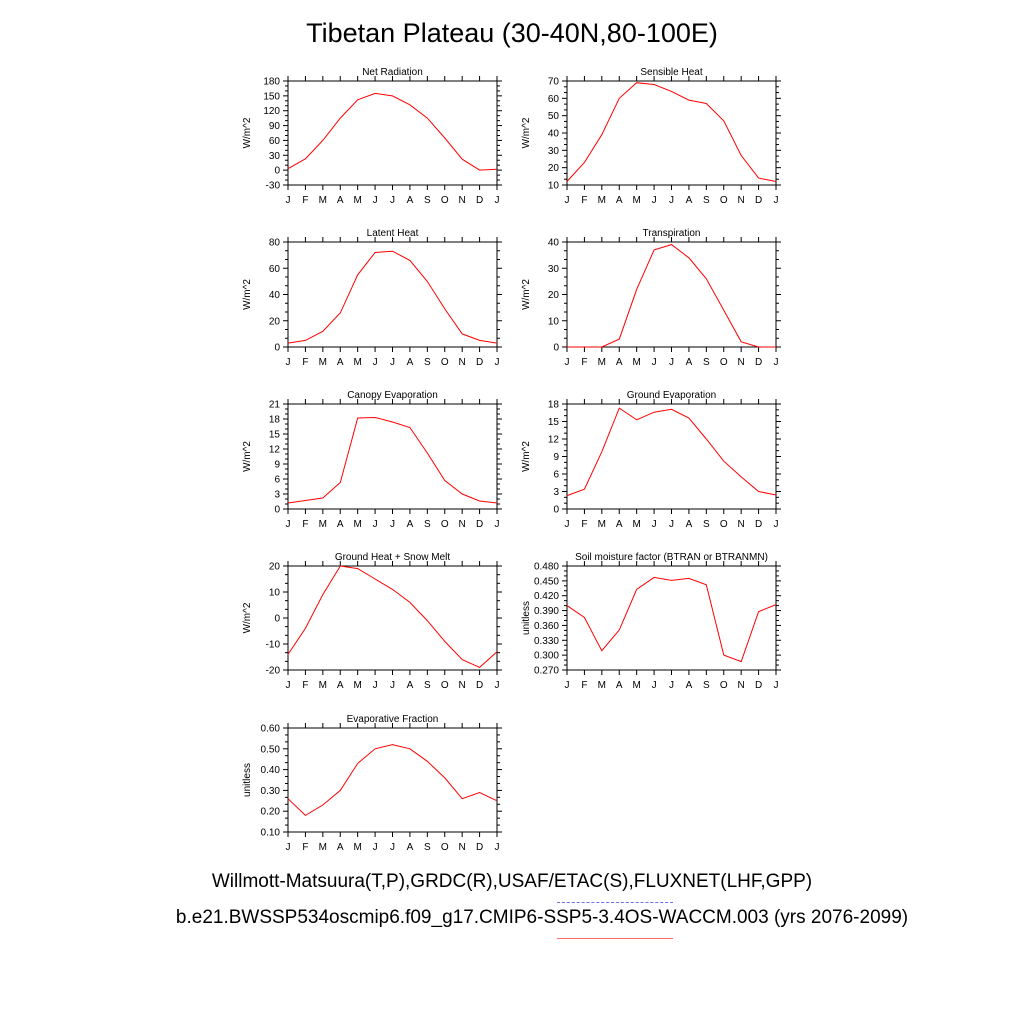 Image resolution: width=1024 pixels, height=1024 pixels. I want to click on y-tick-label: 0.270, so click(546, 671).